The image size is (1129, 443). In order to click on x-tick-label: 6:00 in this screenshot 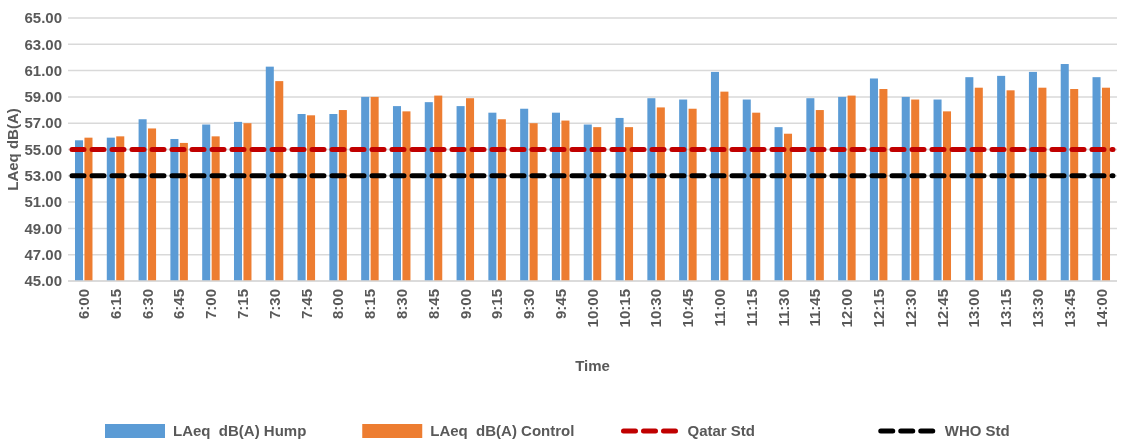, I will do `click(83, 304)`.